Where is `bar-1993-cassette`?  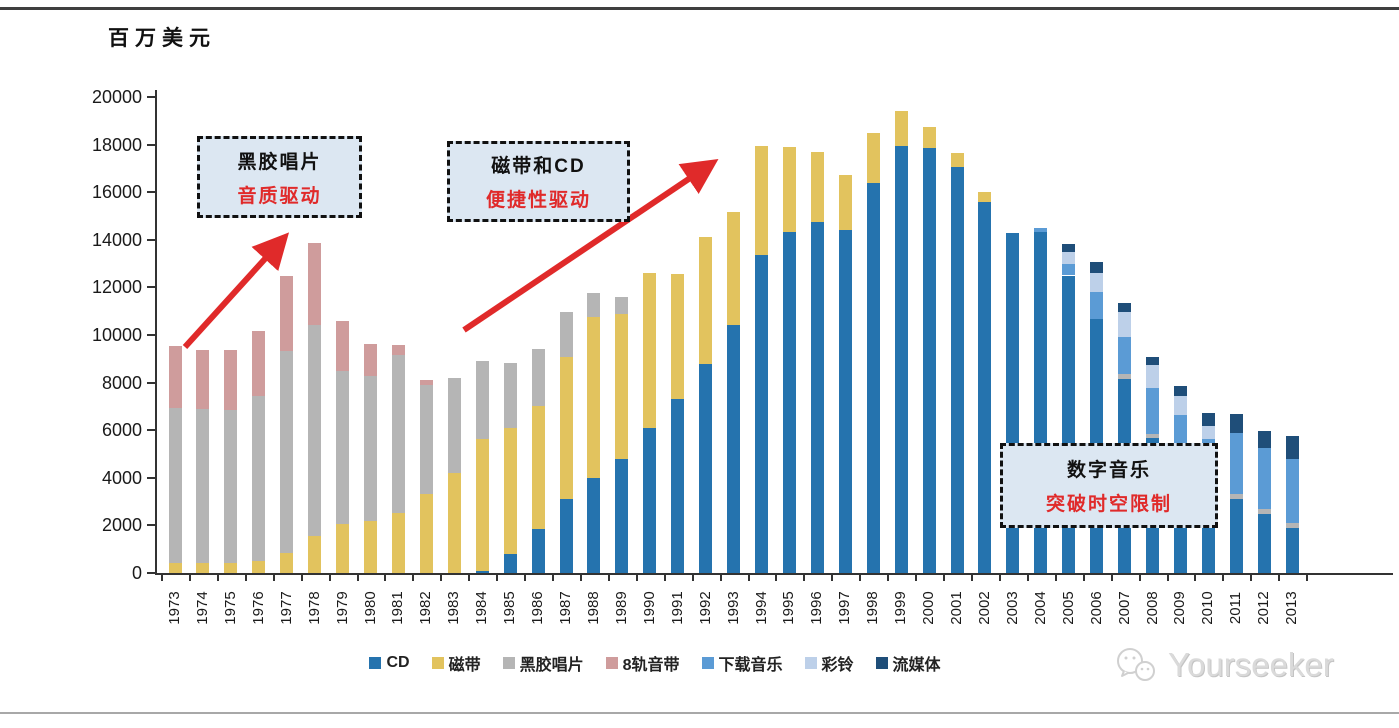
bar-1993-cassette is located at coordinates (734, 269).